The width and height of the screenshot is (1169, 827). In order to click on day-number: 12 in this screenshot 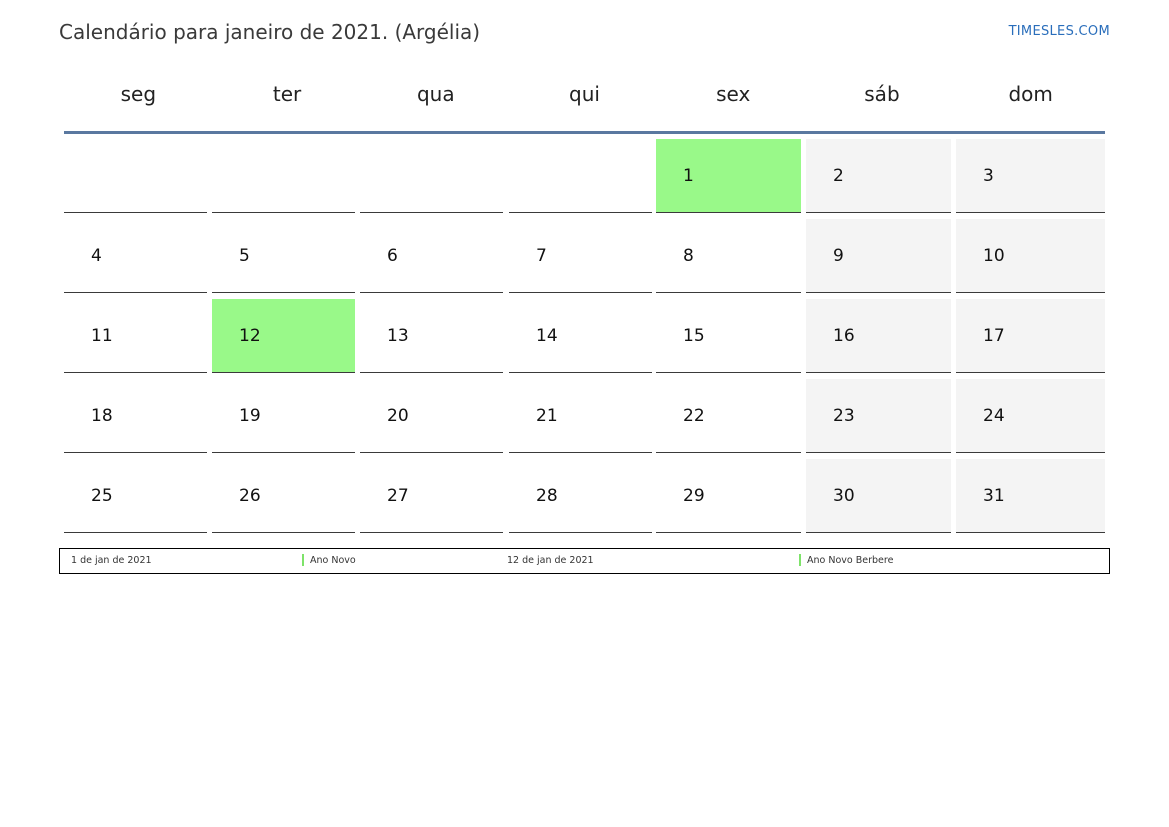, I will do `click(250, 336)`.